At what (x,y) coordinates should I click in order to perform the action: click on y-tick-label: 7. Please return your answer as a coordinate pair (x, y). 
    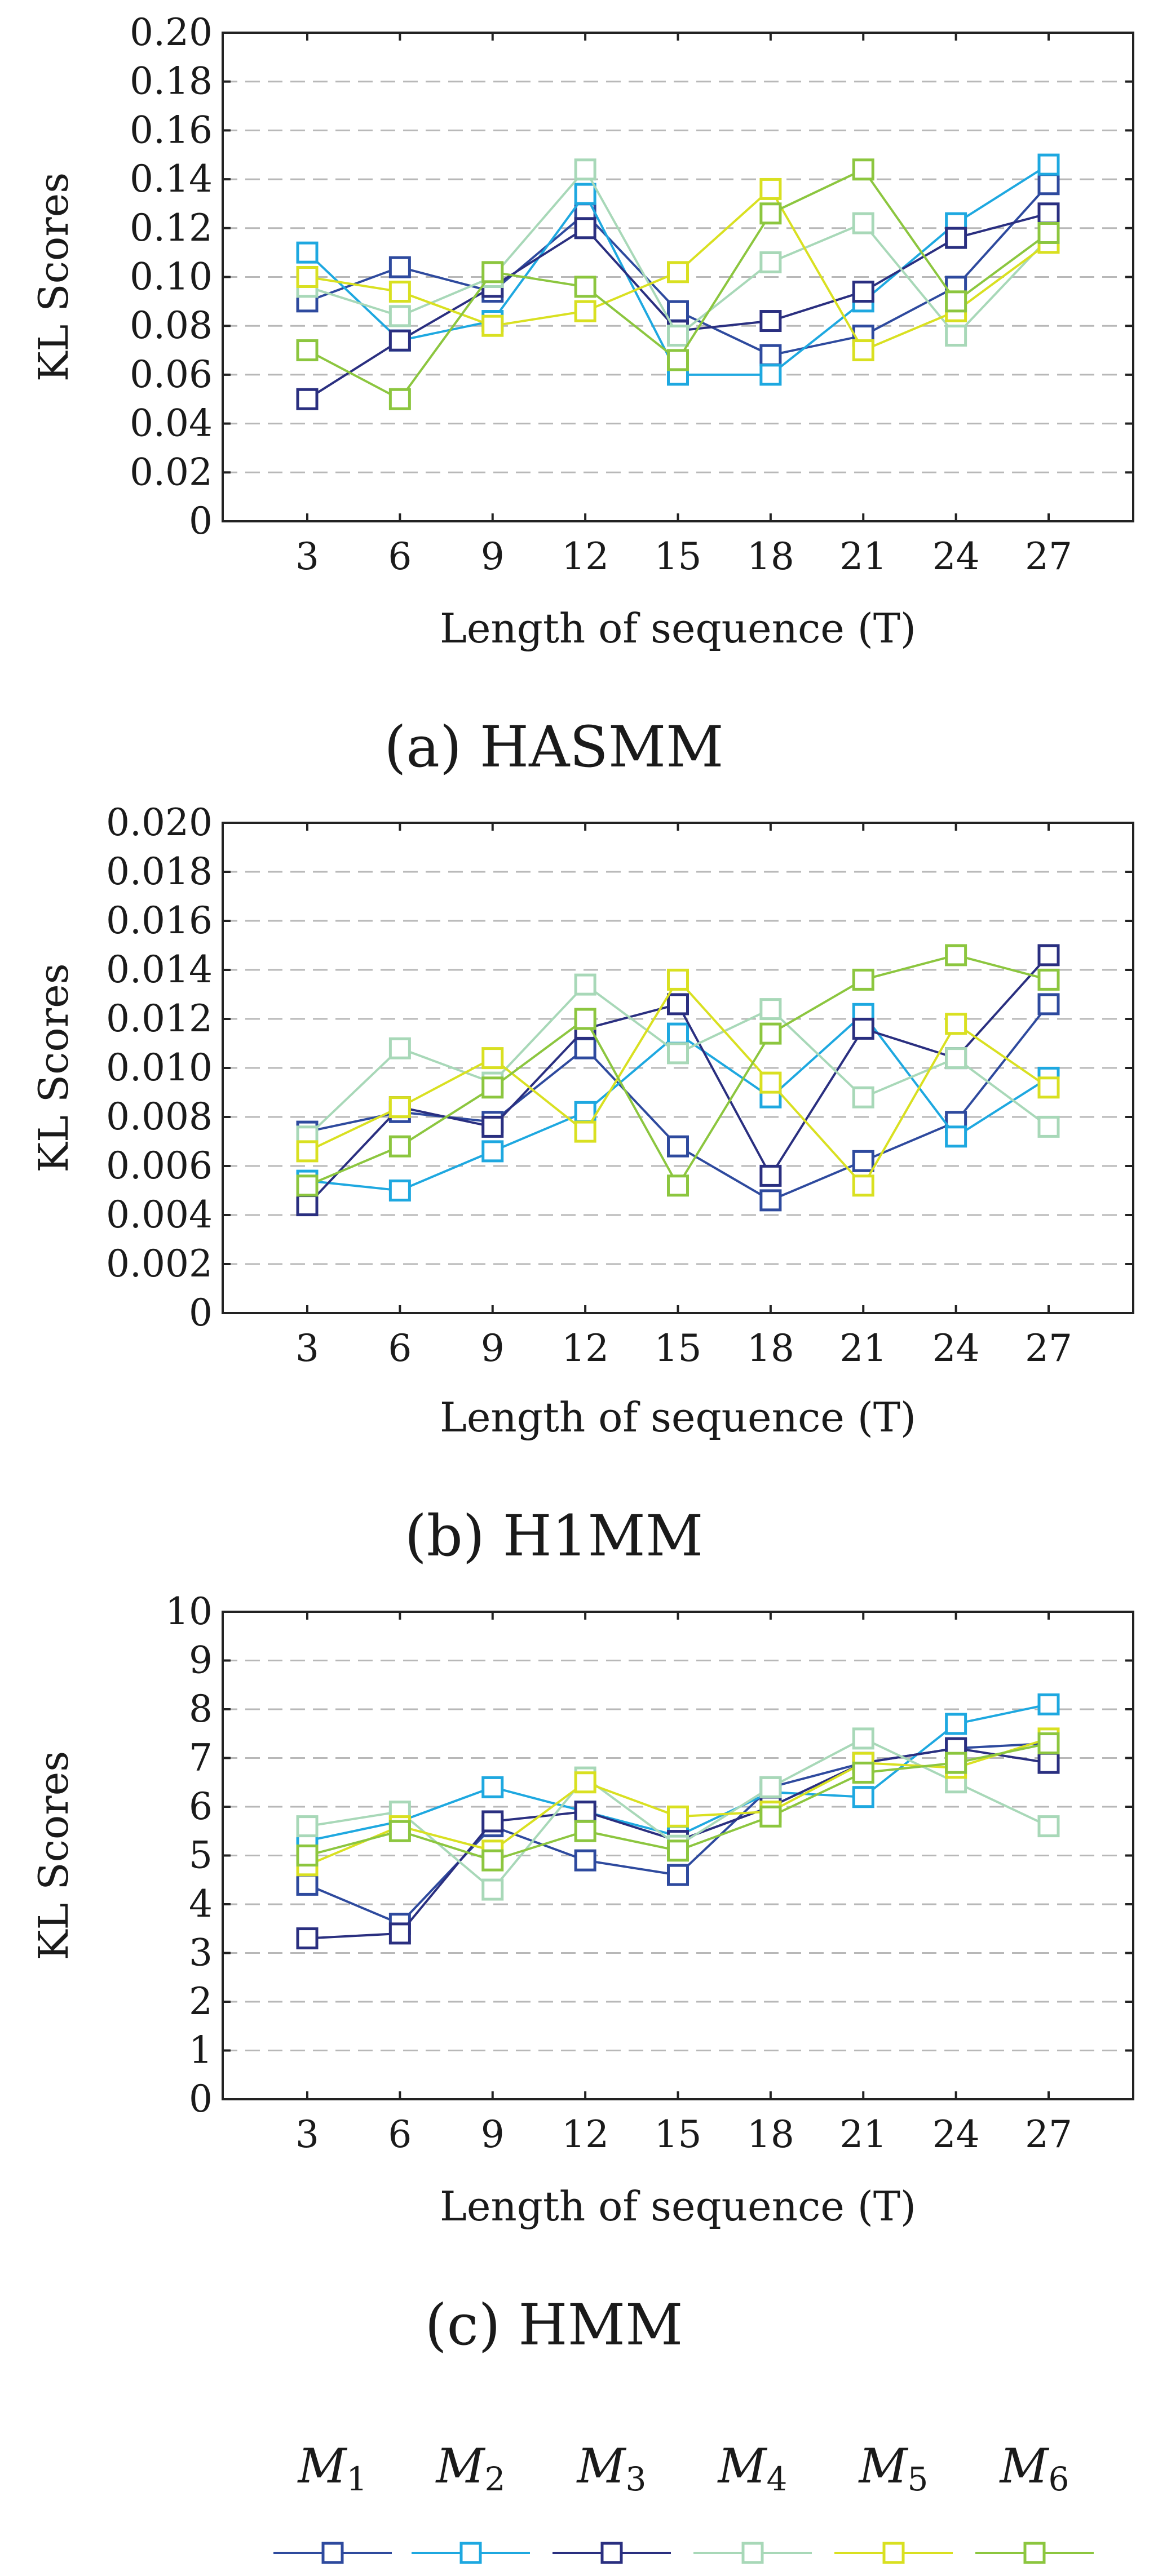
    Looking at the image, I should click on (201, 1758).